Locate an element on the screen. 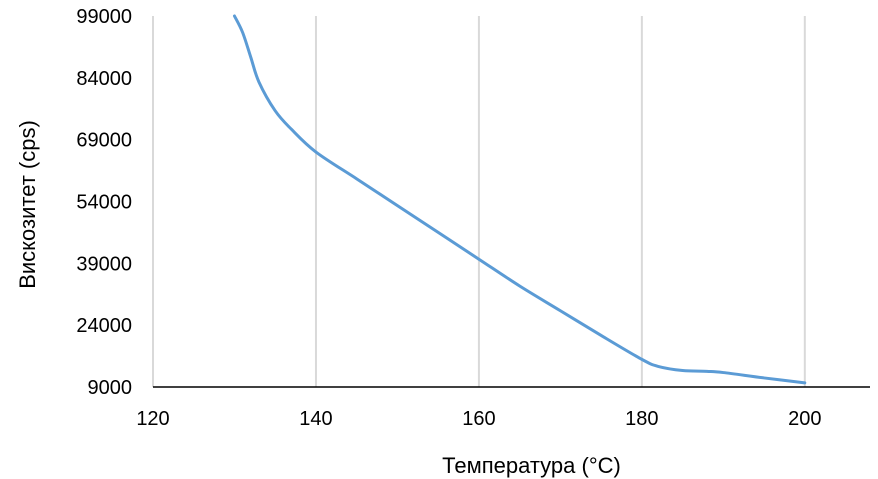 Image resolution: width=878 pixels, height=479 pixels. x-axis-title: Температура (°C) is located at coordinates (531, 465).